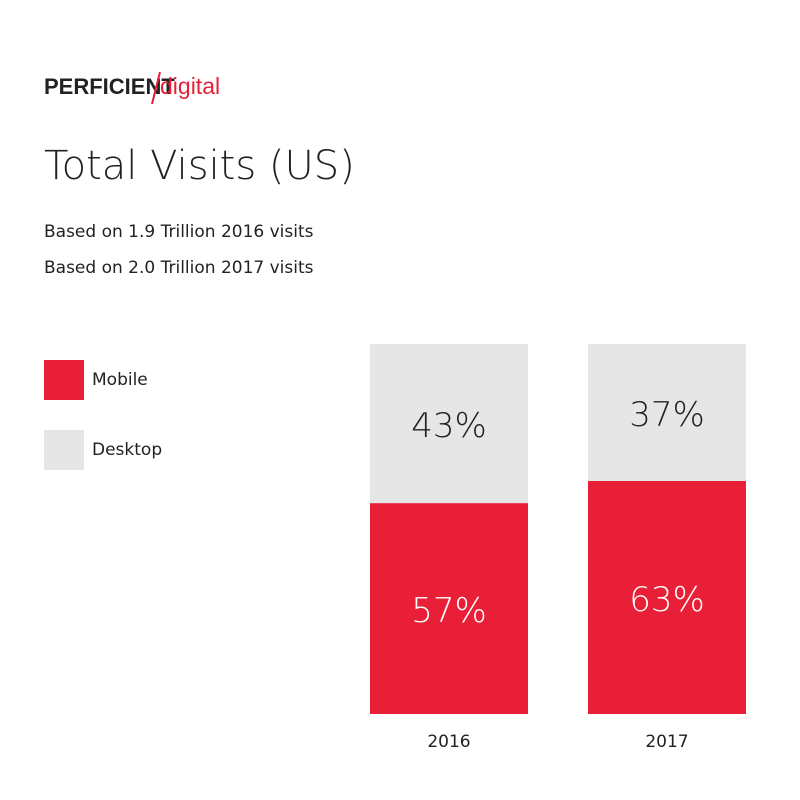 The height and width of the screenshot is (800, 800). I want to click on value-label: 37%, so click(667, 415).